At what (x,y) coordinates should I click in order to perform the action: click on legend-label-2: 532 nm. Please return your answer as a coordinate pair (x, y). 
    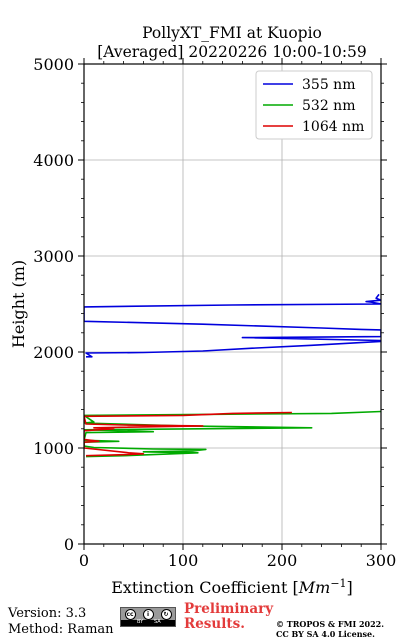
    Looking at the image, I should click on (328, 106).